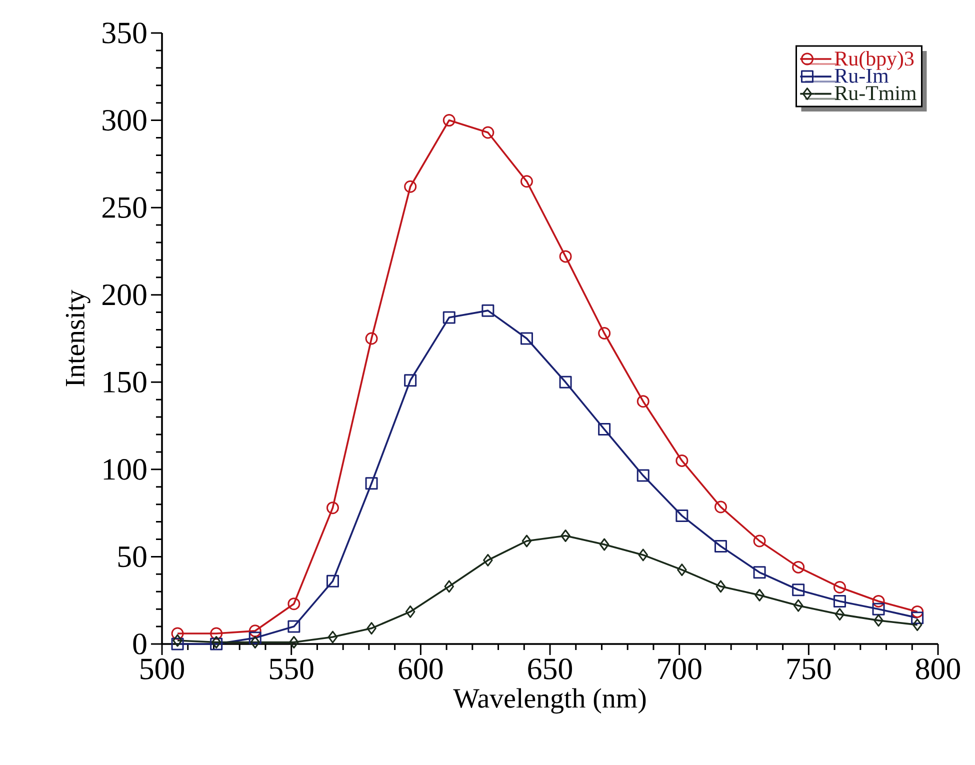 The width and height of the screenshot is (975, 765). Describe the element at coordinates (809, 669) in the screenshot. I see `x-tick-label: 750` at that location.